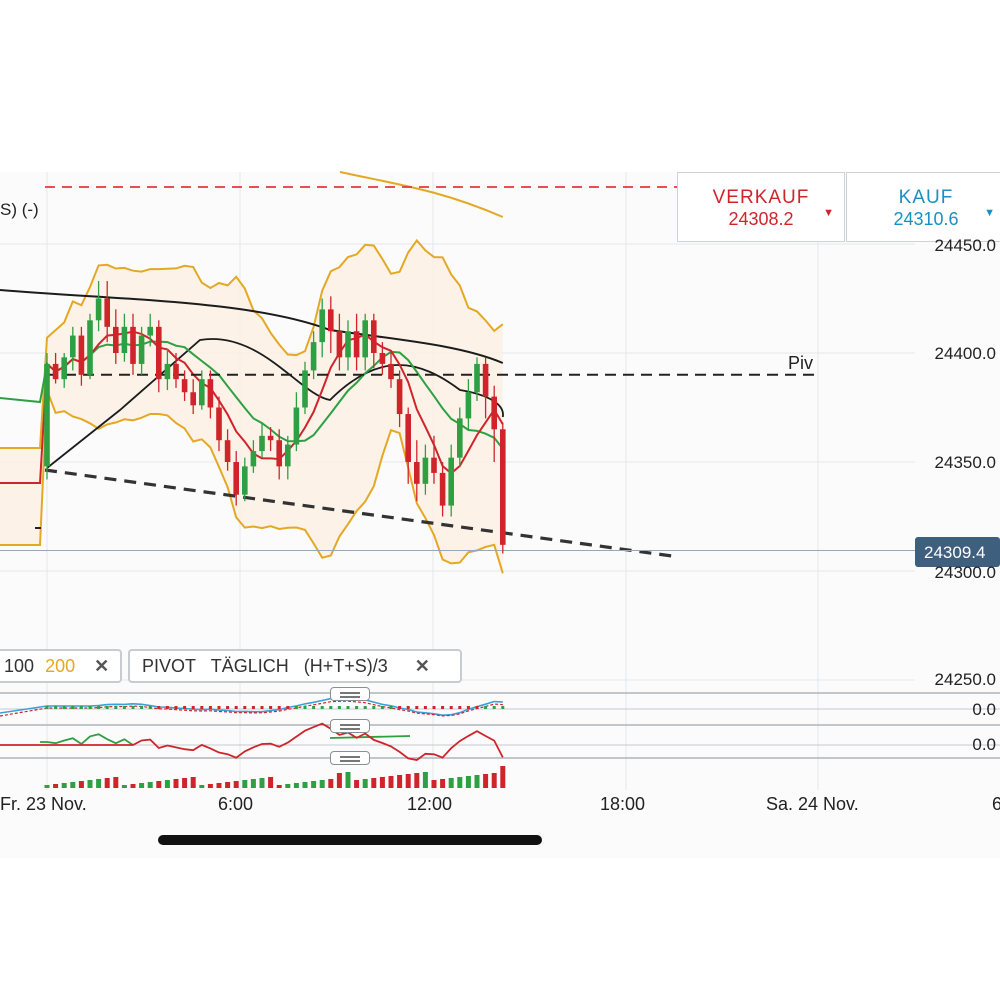  What do you see at coordinates (275, 707) in the screenshot?
I see `macd-histogram` at bounding box center [275, 707].